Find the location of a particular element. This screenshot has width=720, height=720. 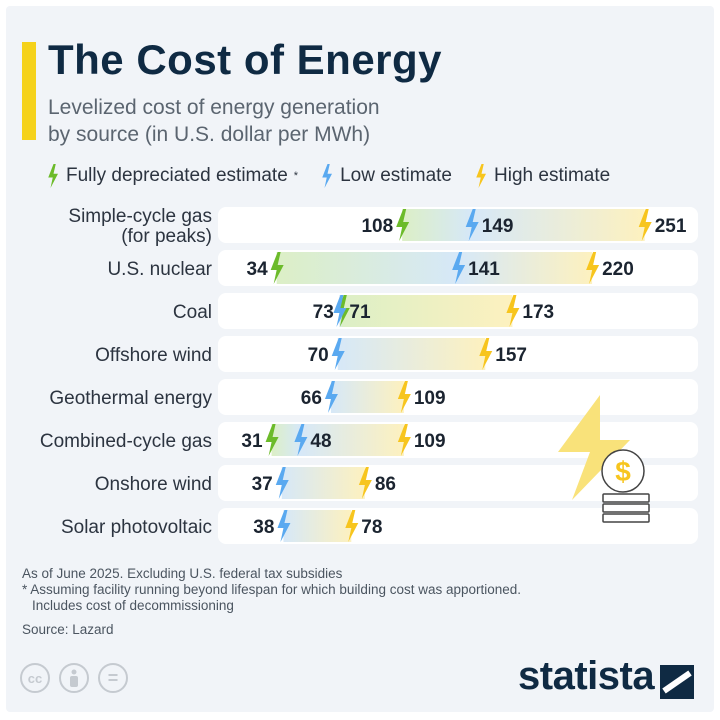

legend-label: High estimate is located at coordinates (552, 175).